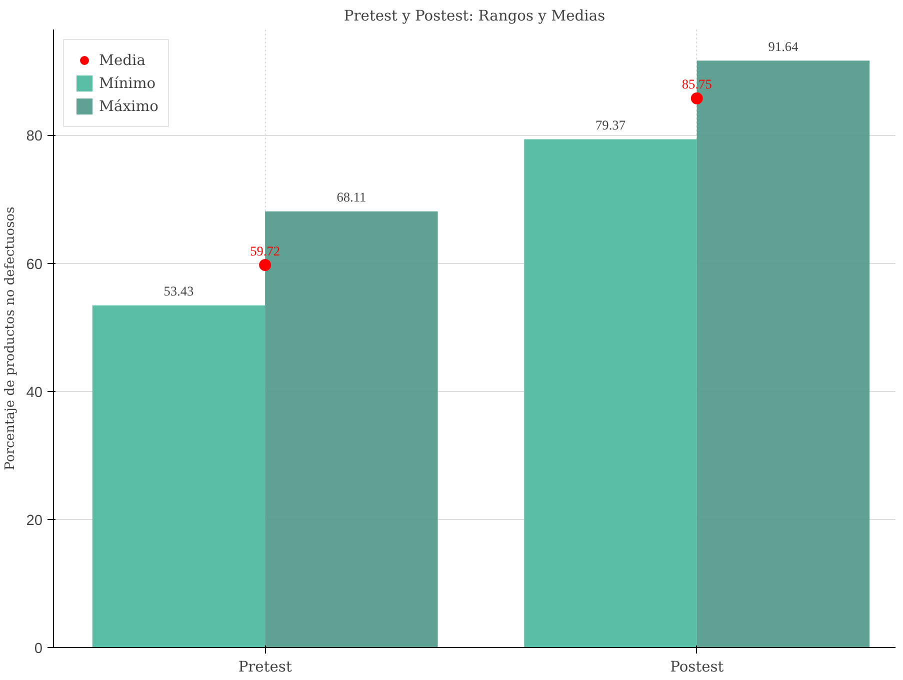 The image size is (903, 680). I want to click on chart-title: Pretest y Postest: Rangos y Medias, so click(475, 16).